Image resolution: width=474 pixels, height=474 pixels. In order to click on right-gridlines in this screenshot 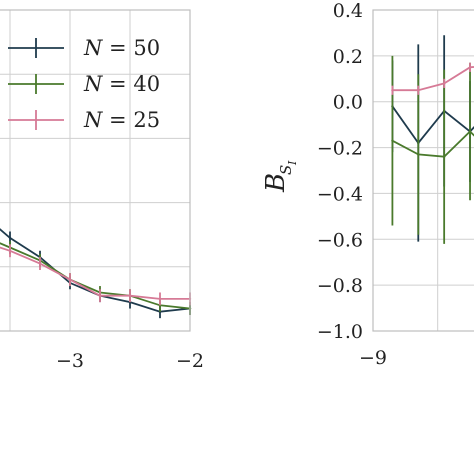, I will do `click(423, 170)`.